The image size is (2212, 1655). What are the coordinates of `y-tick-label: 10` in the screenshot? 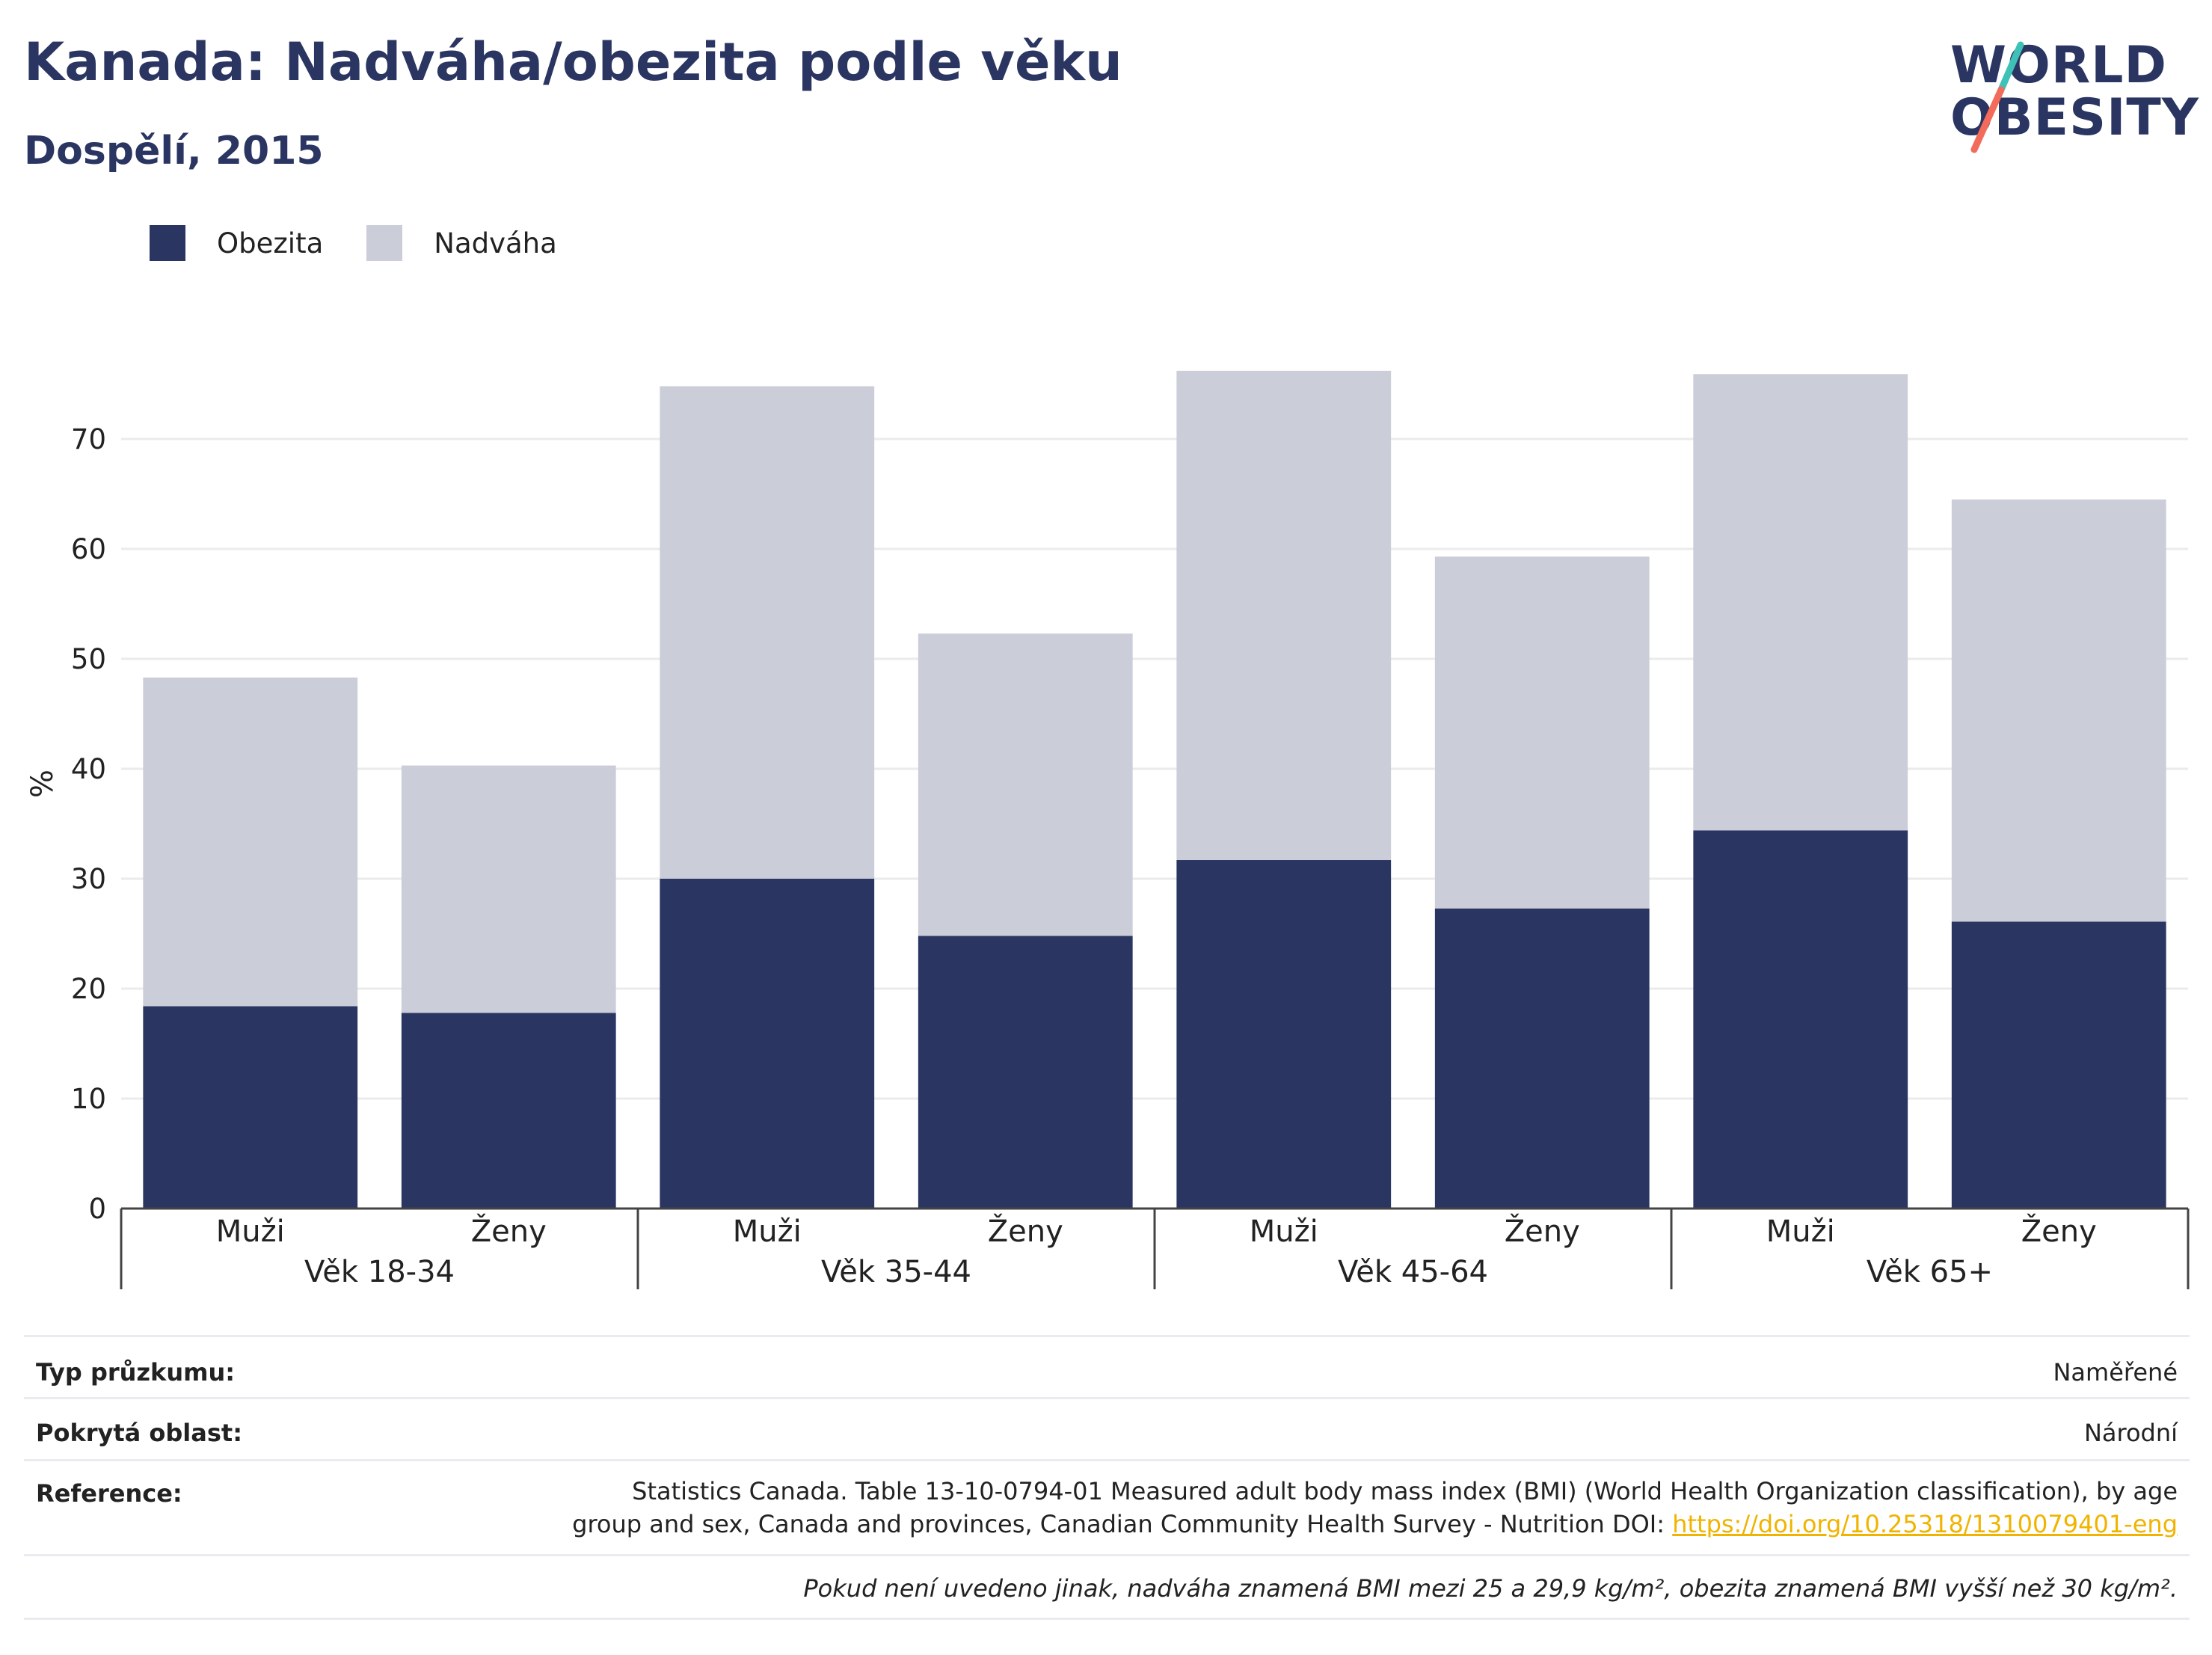 It's located at (88, 1099).